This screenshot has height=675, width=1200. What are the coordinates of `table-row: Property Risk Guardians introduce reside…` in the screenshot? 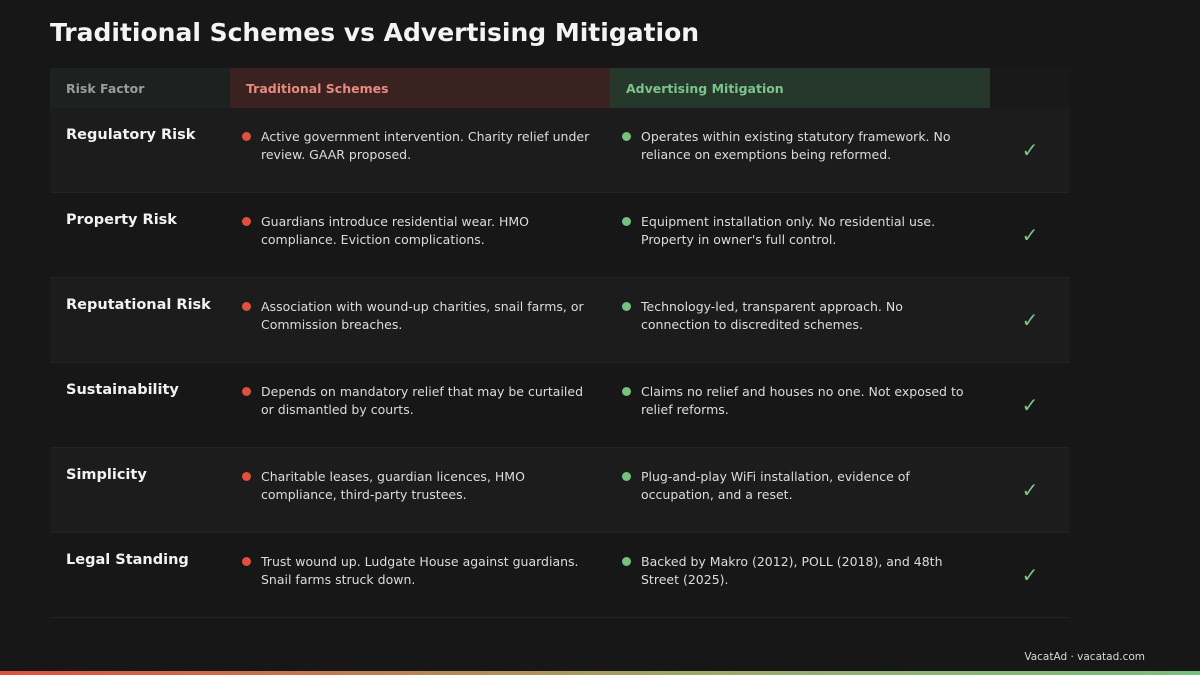 It's located at (560, 235).